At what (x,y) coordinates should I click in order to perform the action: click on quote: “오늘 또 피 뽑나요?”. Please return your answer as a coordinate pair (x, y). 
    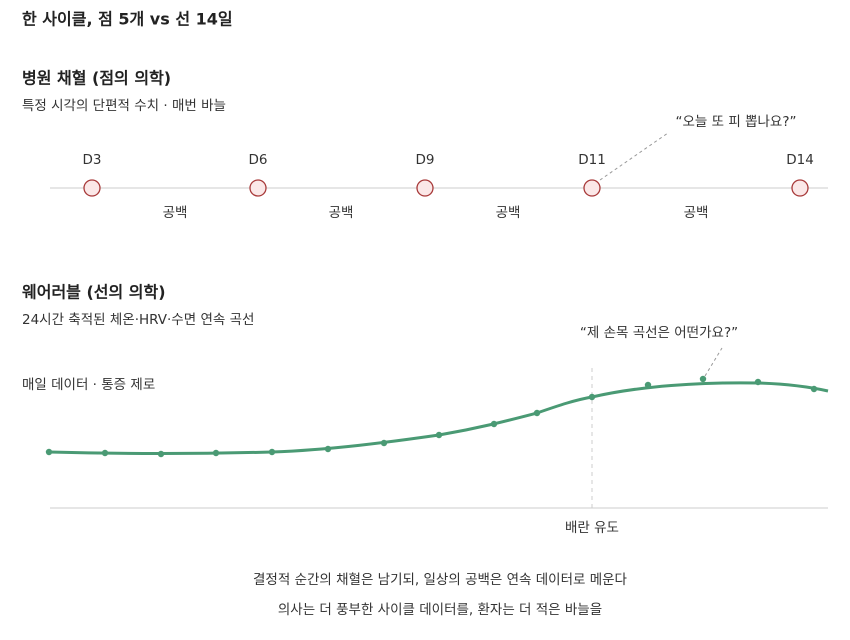
    Looking at the image, I should click on (736, 122).